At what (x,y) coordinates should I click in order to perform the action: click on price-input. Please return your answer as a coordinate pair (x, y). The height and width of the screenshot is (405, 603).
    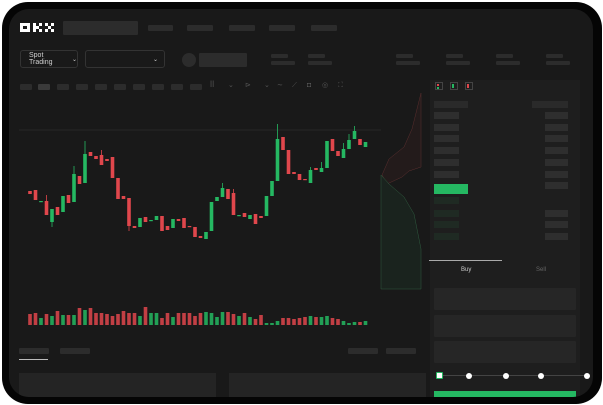
    Looking at the image, I should click on (505, 299).